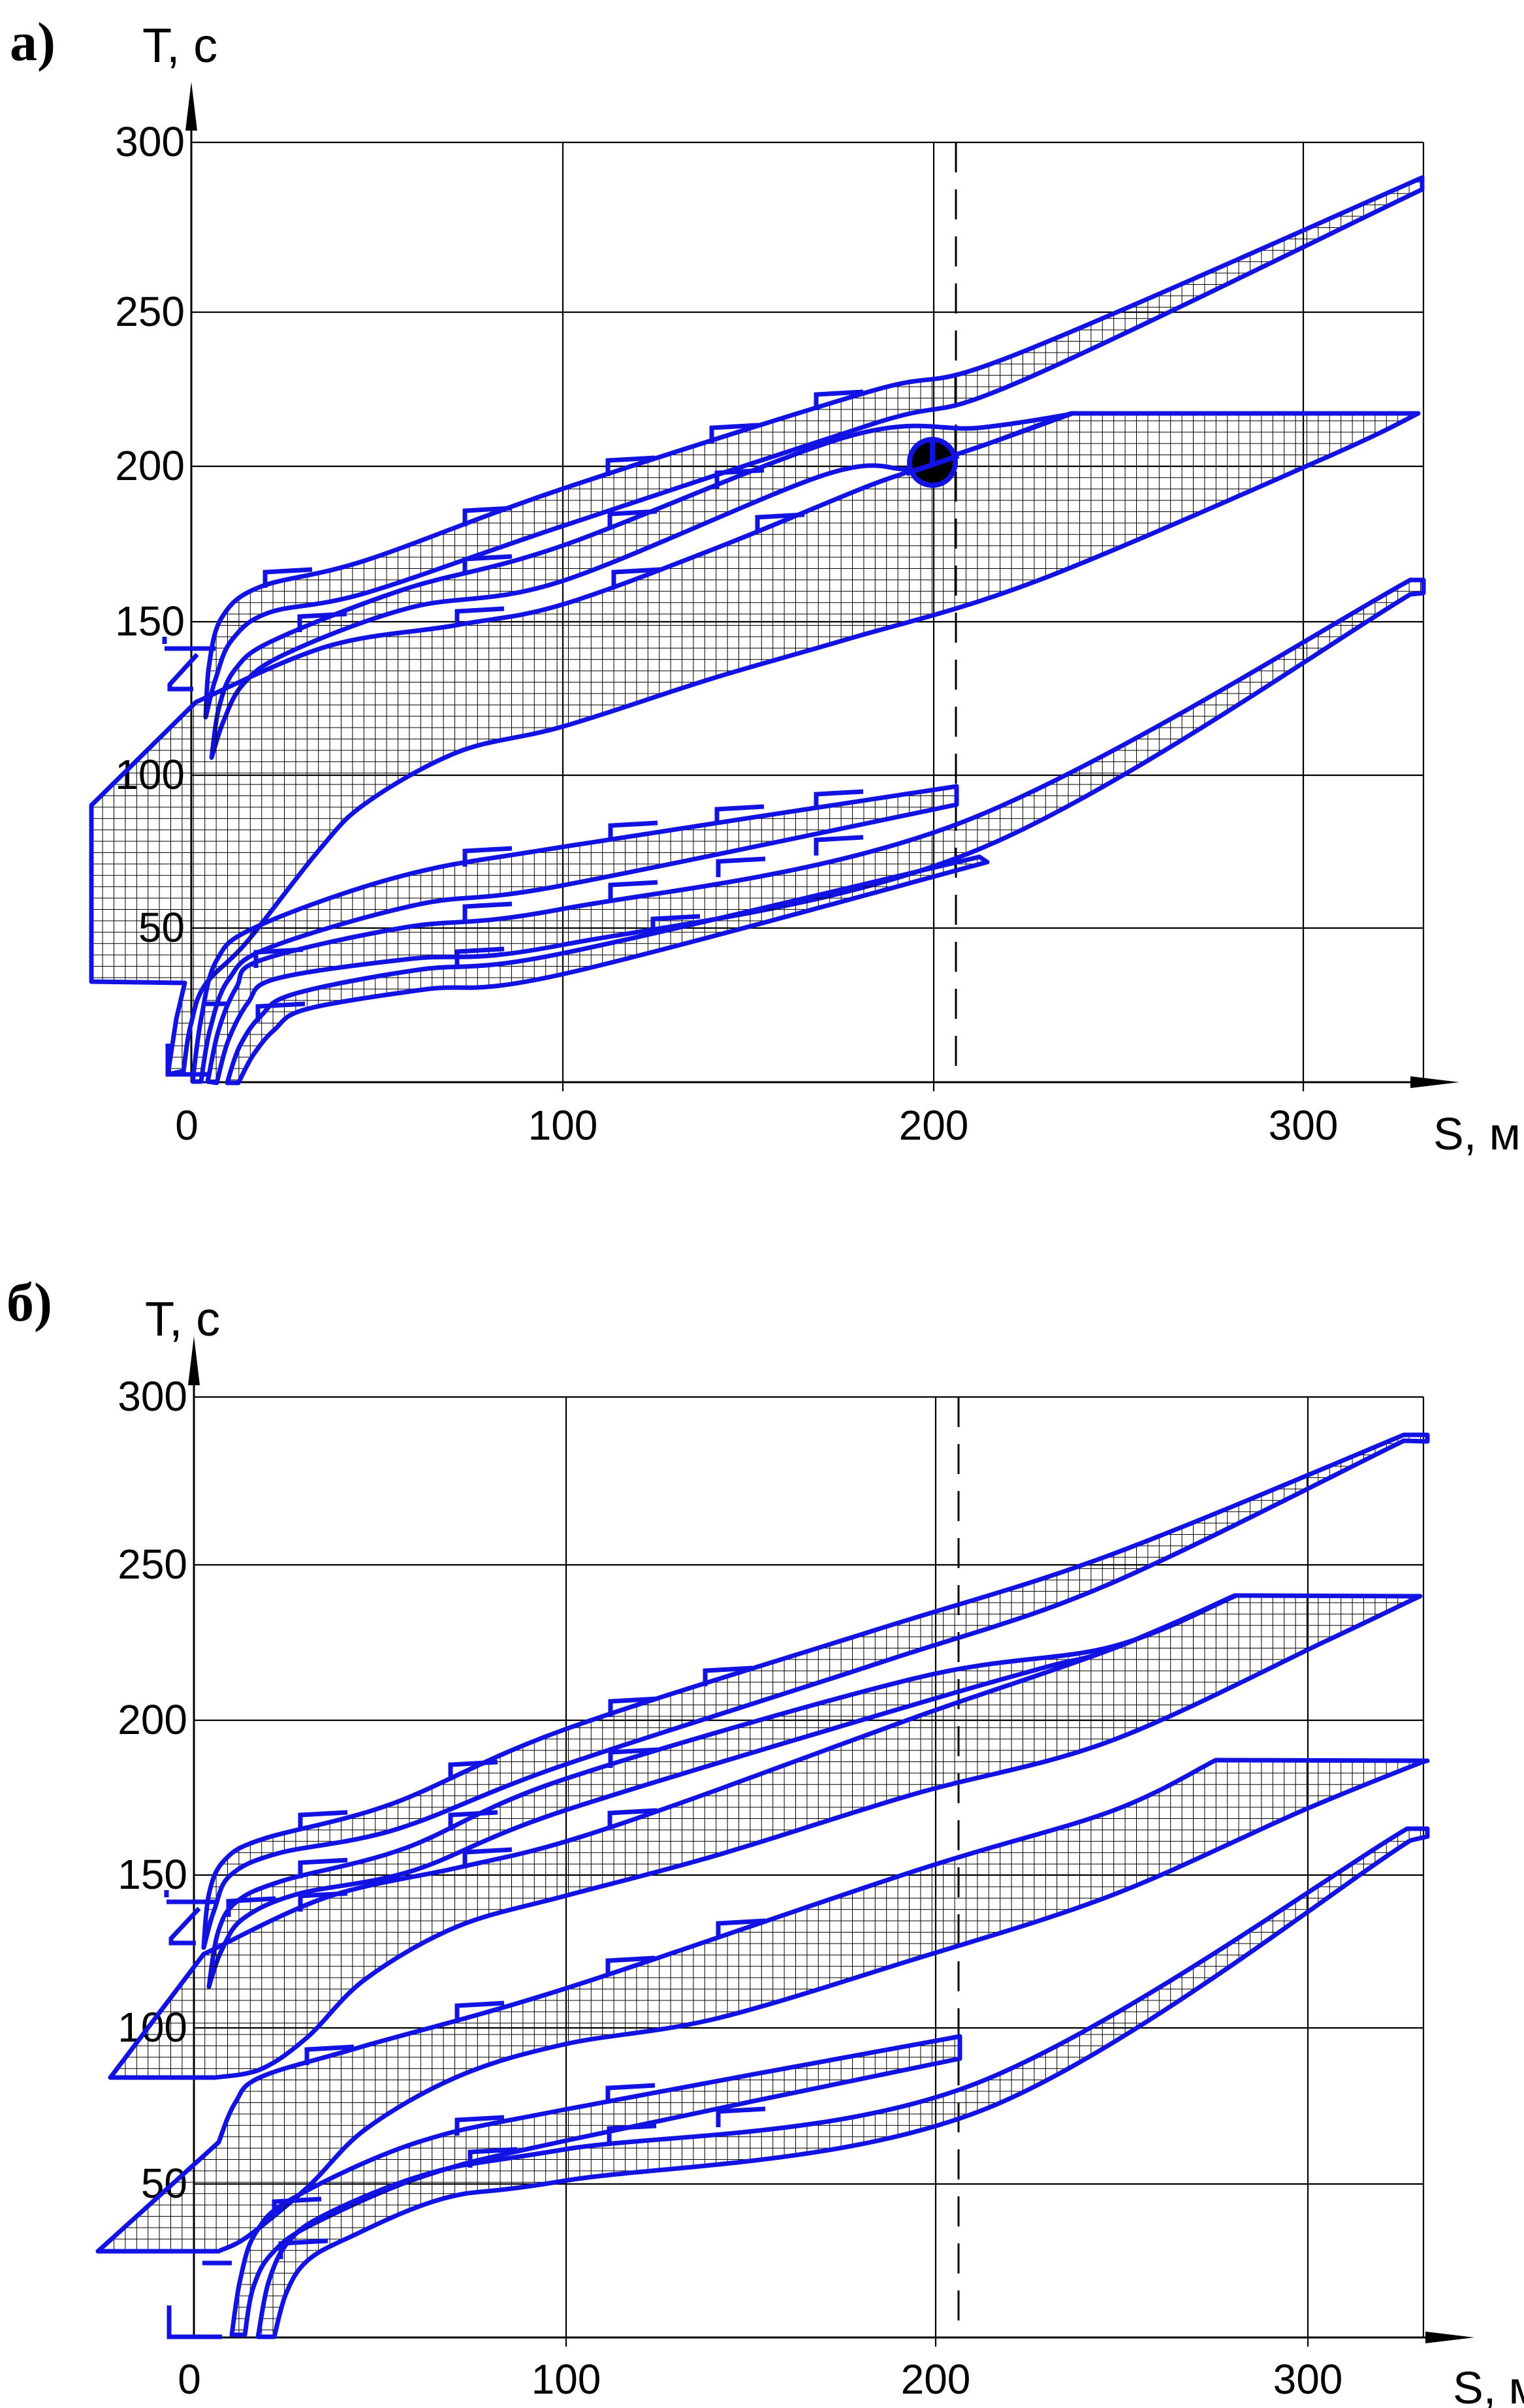 This screenshot has width=1524, height=2408. What do you see at coordinates (30, 1302) in the screenshot?
I see `svg-text: б)` at bounding box center [30, 1302].